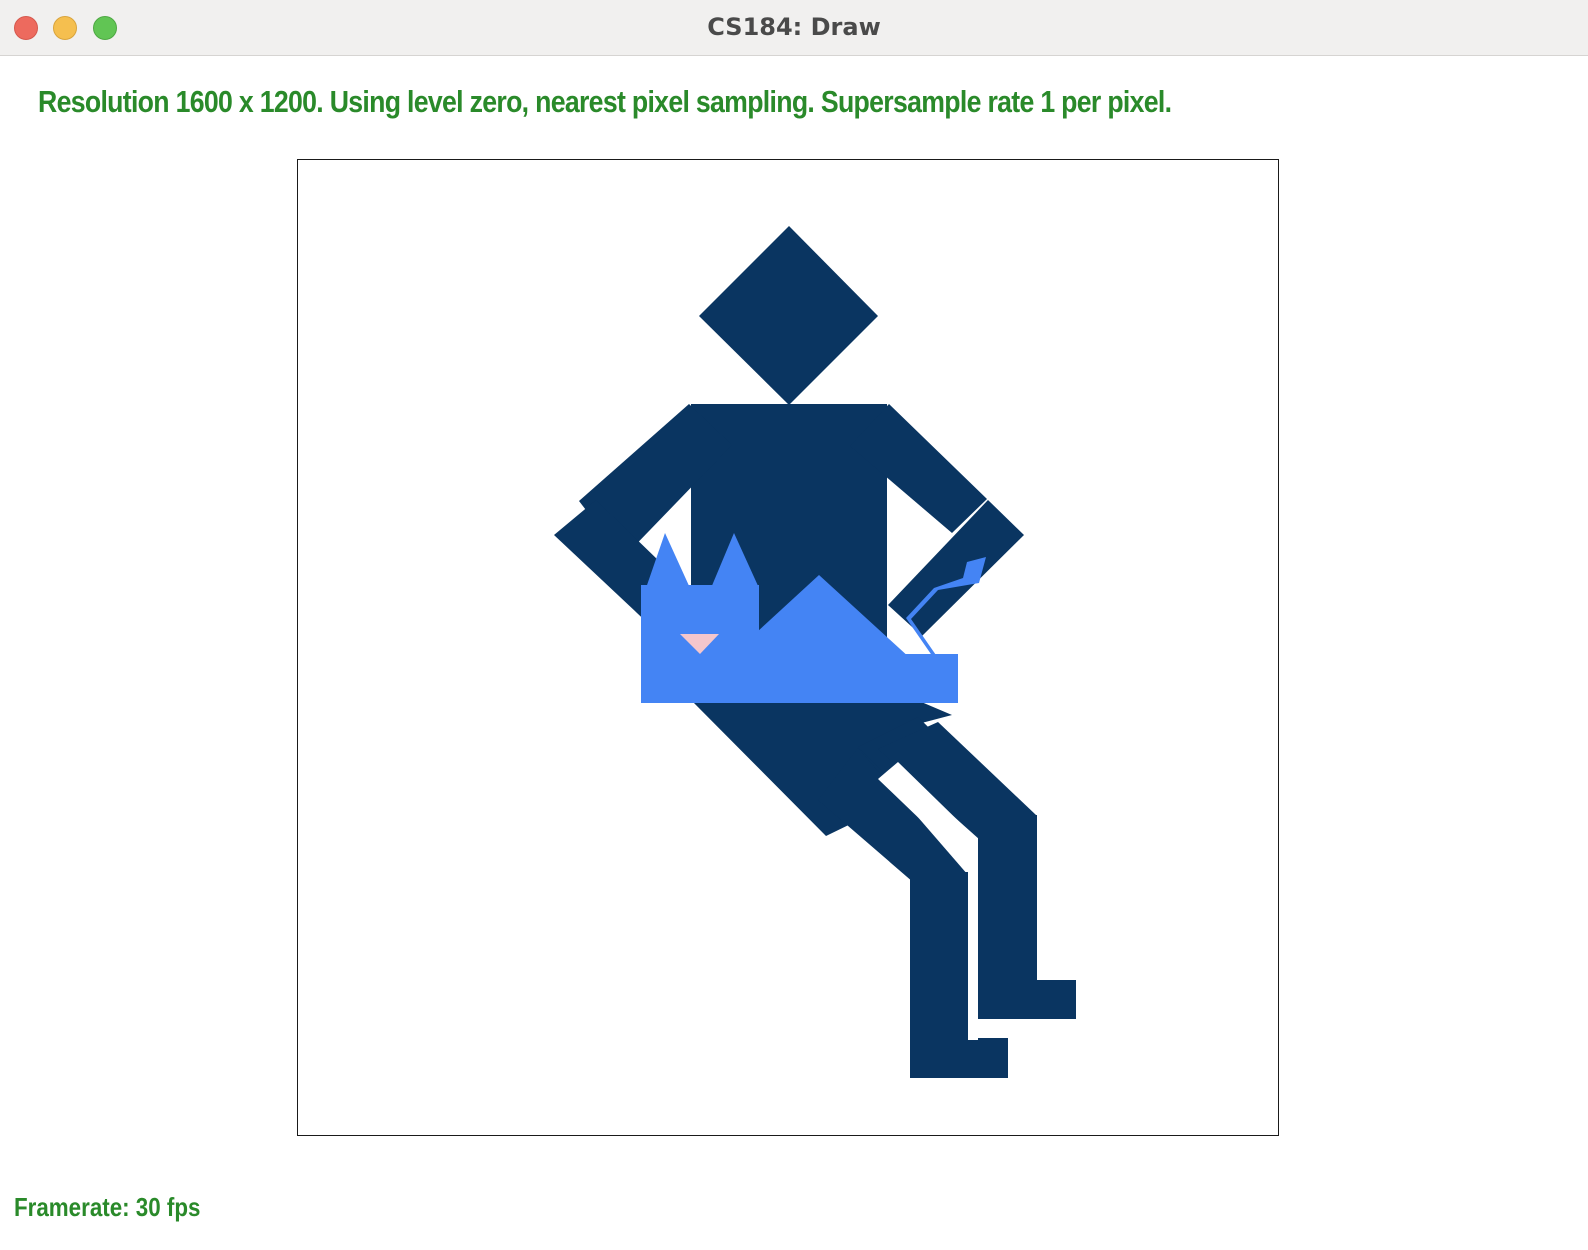 This screenshot has width=1588, height=1250. What do you see at coordinates (105, 28) in the screenshot?
I see `maximize-icon` at bounding box center [105, 28].